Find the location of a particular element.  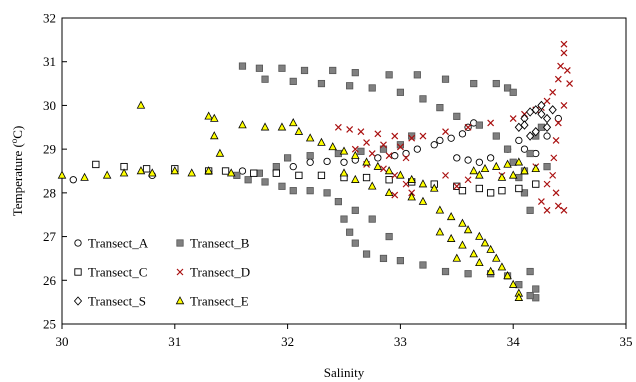

y-tick-label: 30 is located at coordinates (49, 105).